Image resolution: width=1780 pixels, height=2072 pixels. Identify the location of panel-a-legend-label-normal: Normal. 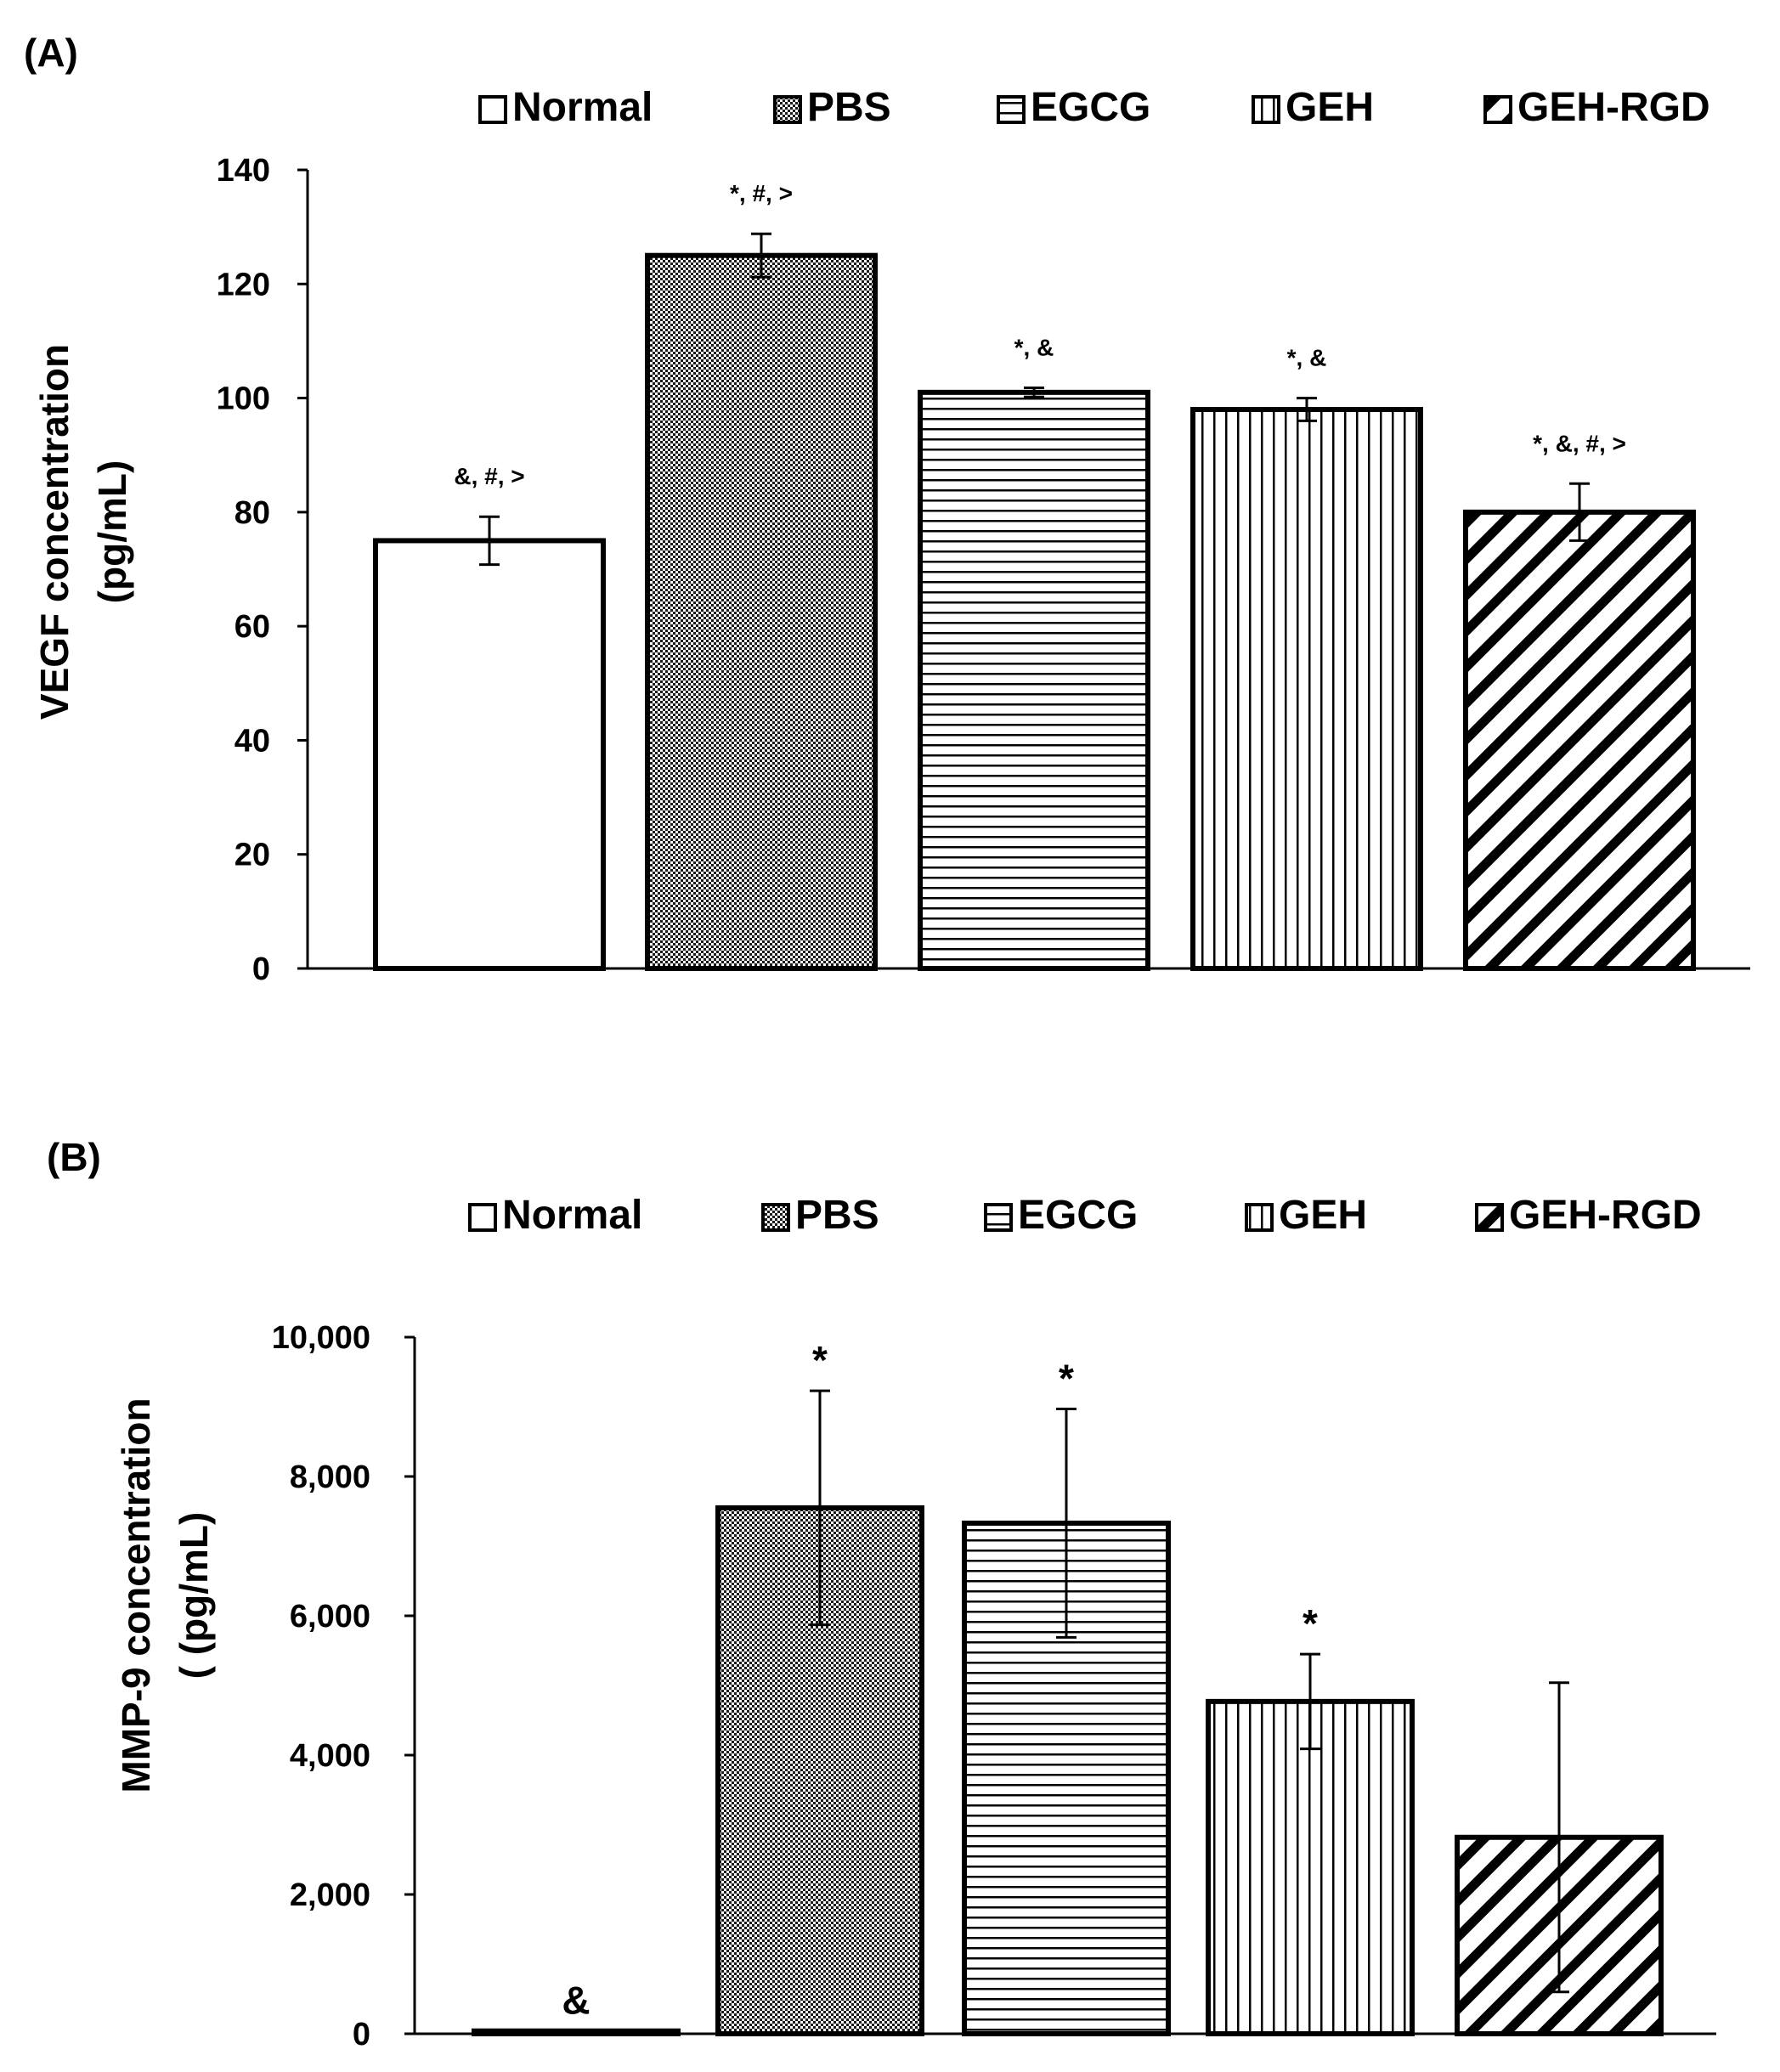
(582, 108).